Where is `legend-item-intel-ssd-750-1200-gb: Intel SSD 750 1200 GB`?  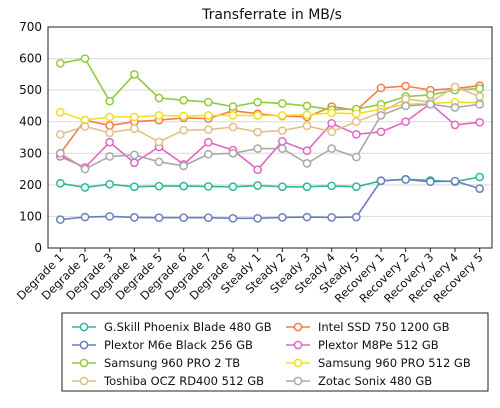
legend-item-intel-ssd-750-1200-gb: Intel SSD 750 1200 GB is located at coordinates (368, 327).